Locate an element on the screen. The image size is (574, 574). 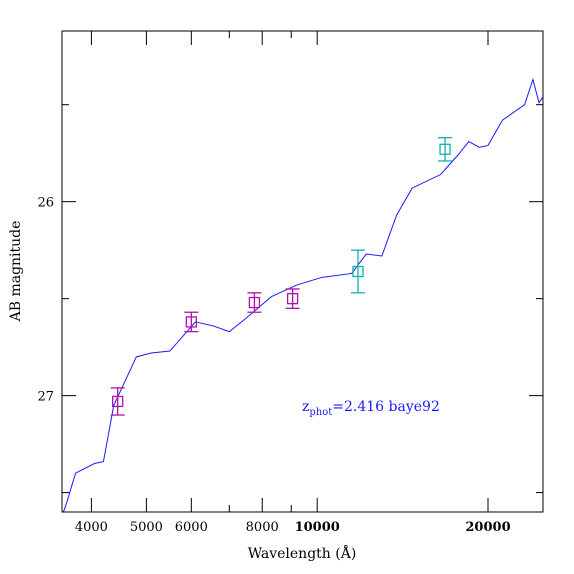
y-axis-label: AB magnitude is located at coordinates (16, 272).